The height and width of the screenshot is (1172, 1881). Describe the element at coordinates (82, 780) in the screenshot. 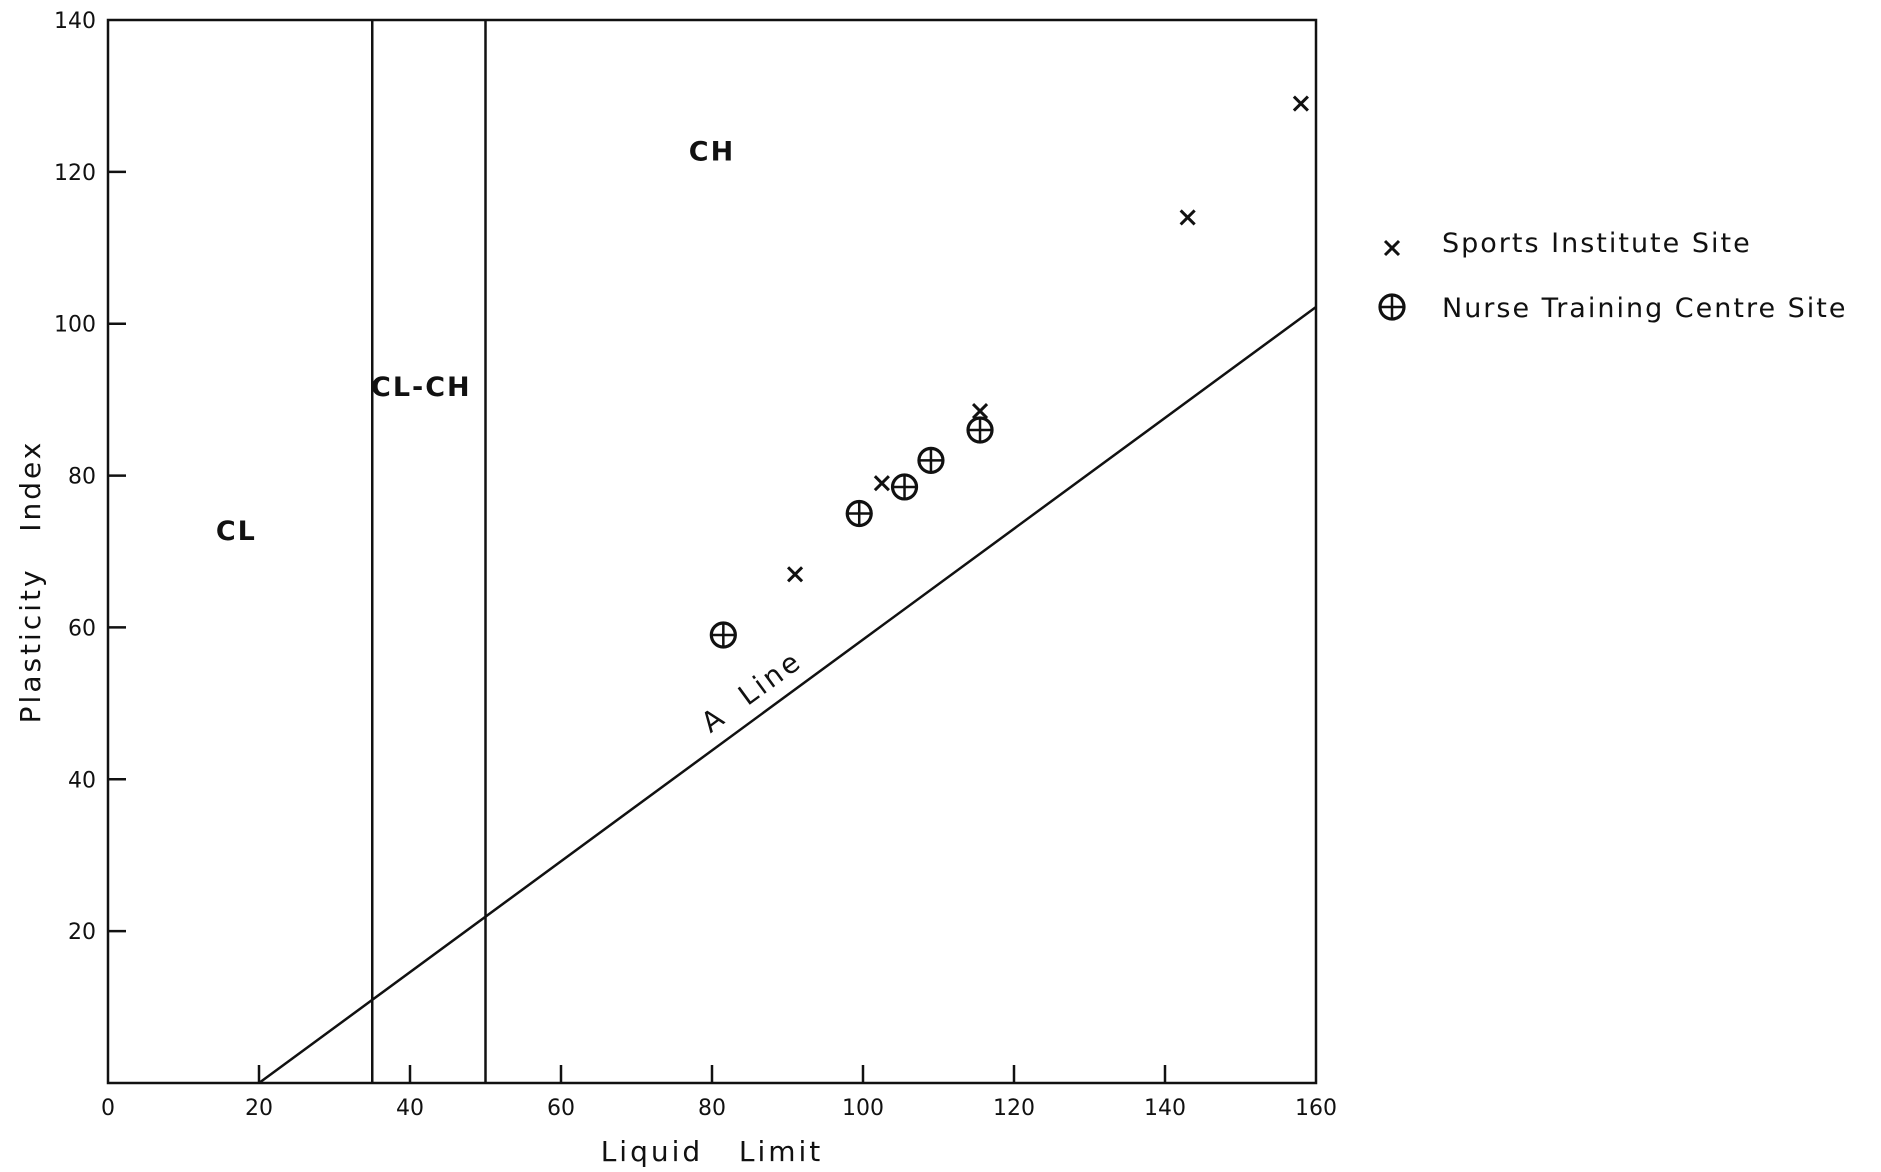

I see `y-tick-label-40: 40` at that location.